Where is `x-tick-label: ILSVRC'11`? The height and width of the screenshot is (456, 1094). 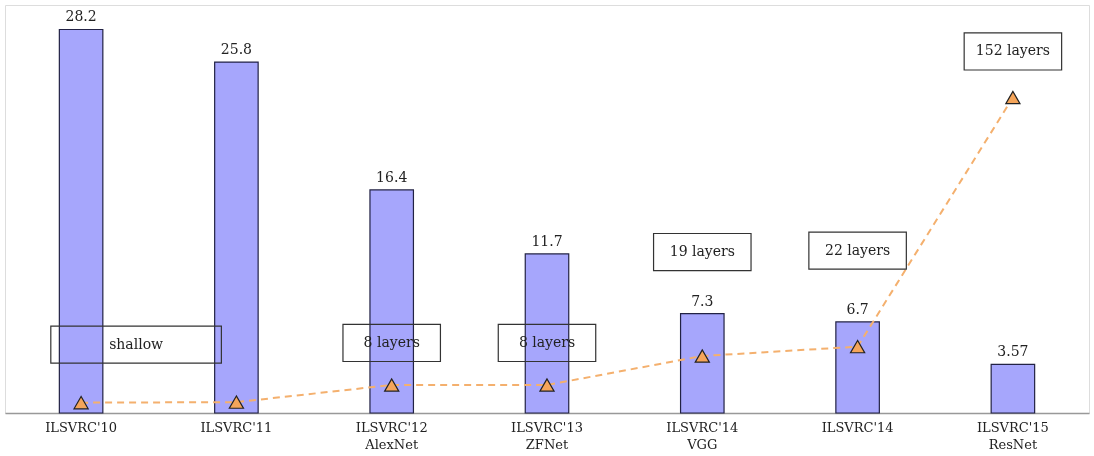
x-tick-label: ILSVRC'11 is located at coordinates (236, 427).